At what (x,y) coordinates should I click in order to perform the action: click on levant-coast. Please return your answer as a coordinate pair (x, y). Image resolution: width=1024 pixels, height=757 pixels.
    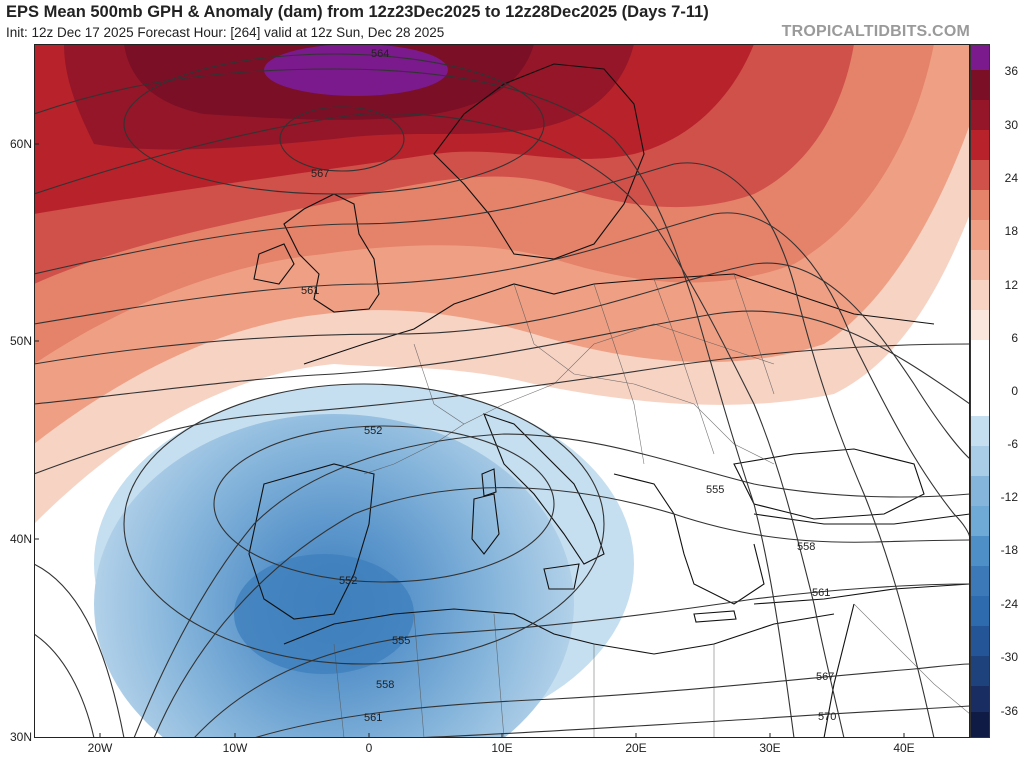
    Looking at the image, I should click on (839, 670).